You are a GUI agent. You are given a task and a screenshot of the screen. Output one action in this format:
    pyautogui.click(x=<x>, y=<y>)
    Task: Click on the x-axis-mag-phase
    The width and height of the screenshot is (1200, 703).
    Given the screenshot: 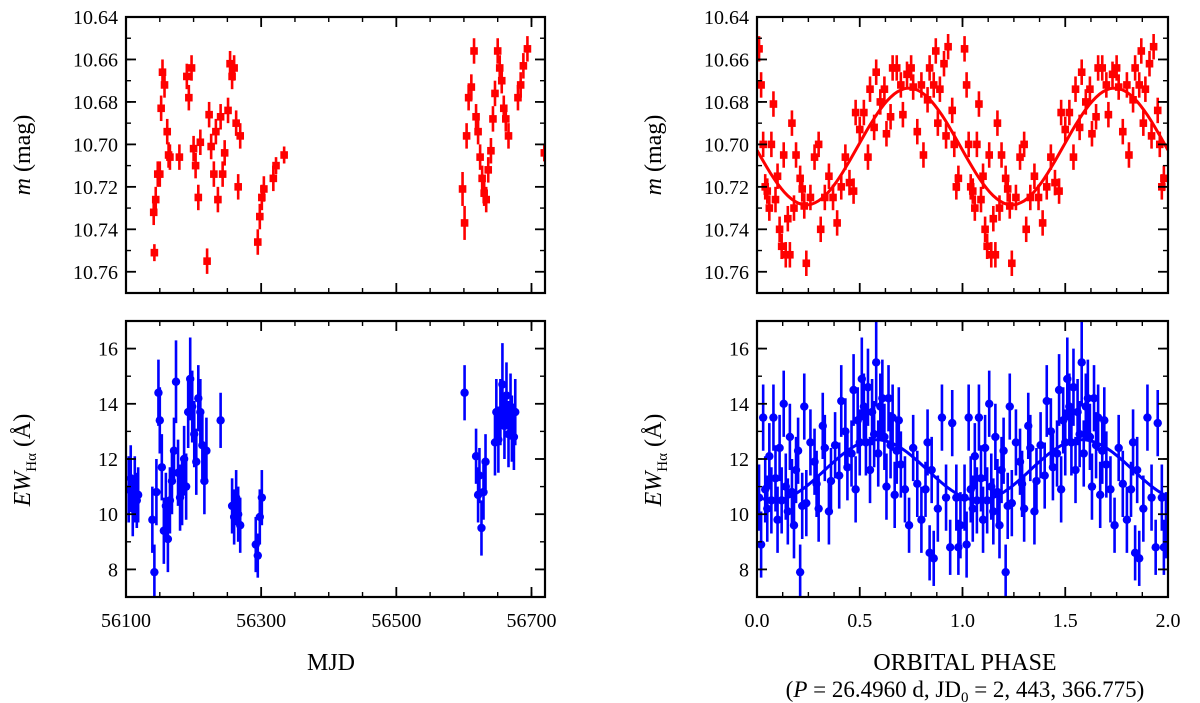 What is the action you would take?
    pyautogui.click(x=962, y=155)
    